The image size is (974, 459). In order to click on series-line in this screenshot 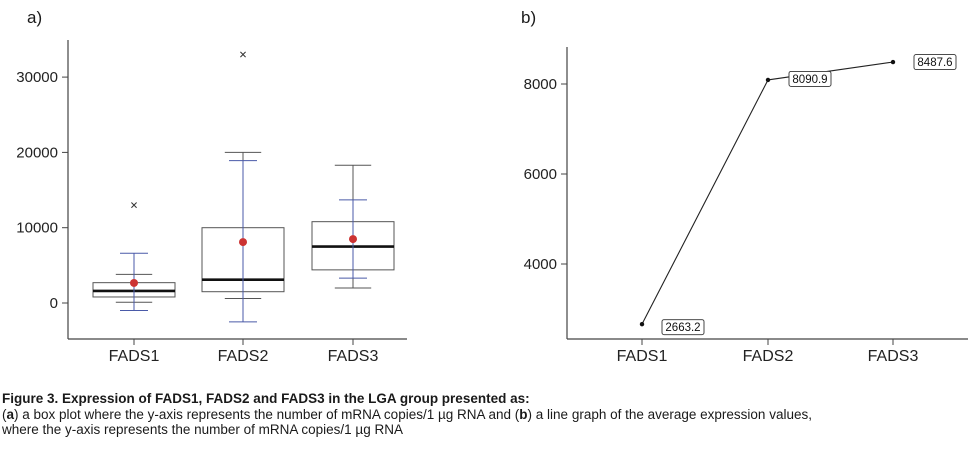, I will do `click(767, 193)`.